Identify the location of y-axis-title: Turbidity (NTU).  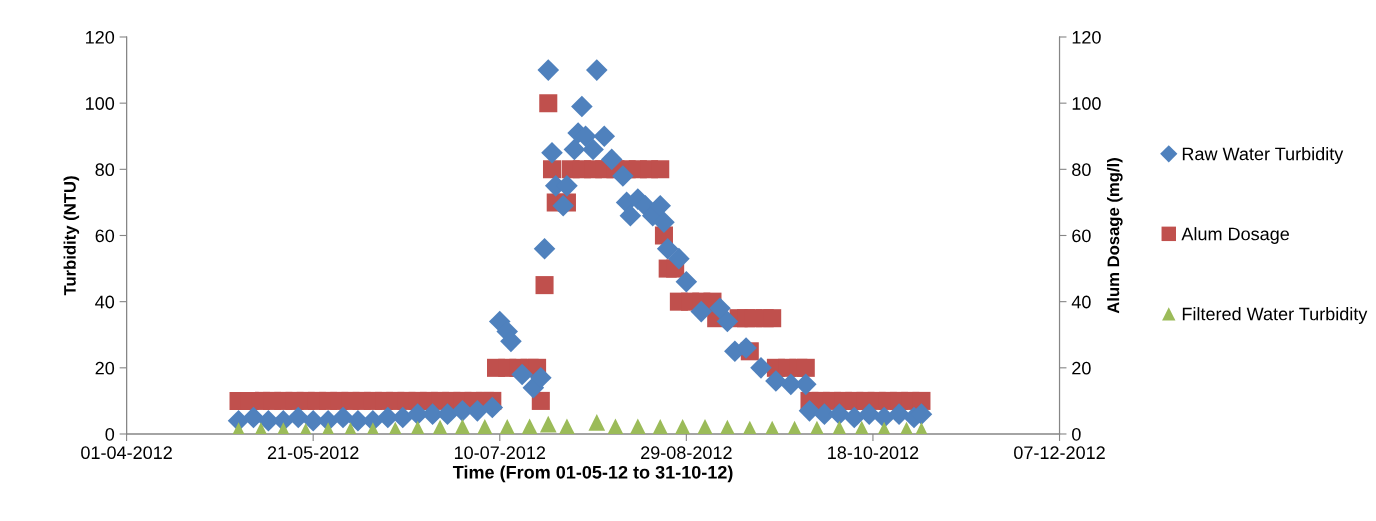
(71, 236).